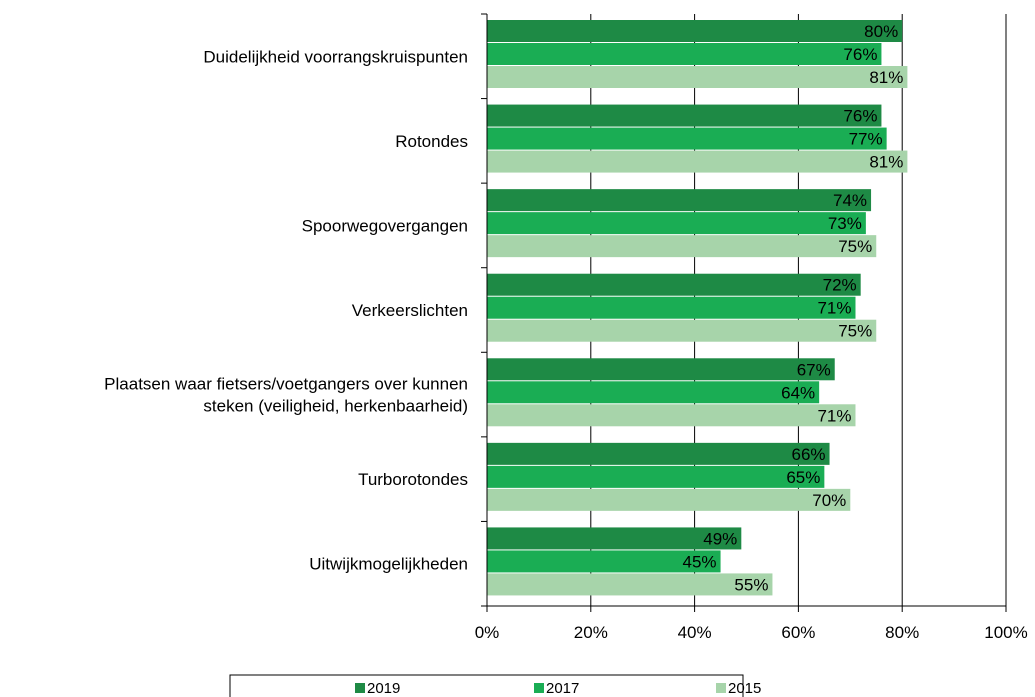 This screenshot has width=1035, height=697. I want to click on x-tick-label: 20%, so click(591, 632).